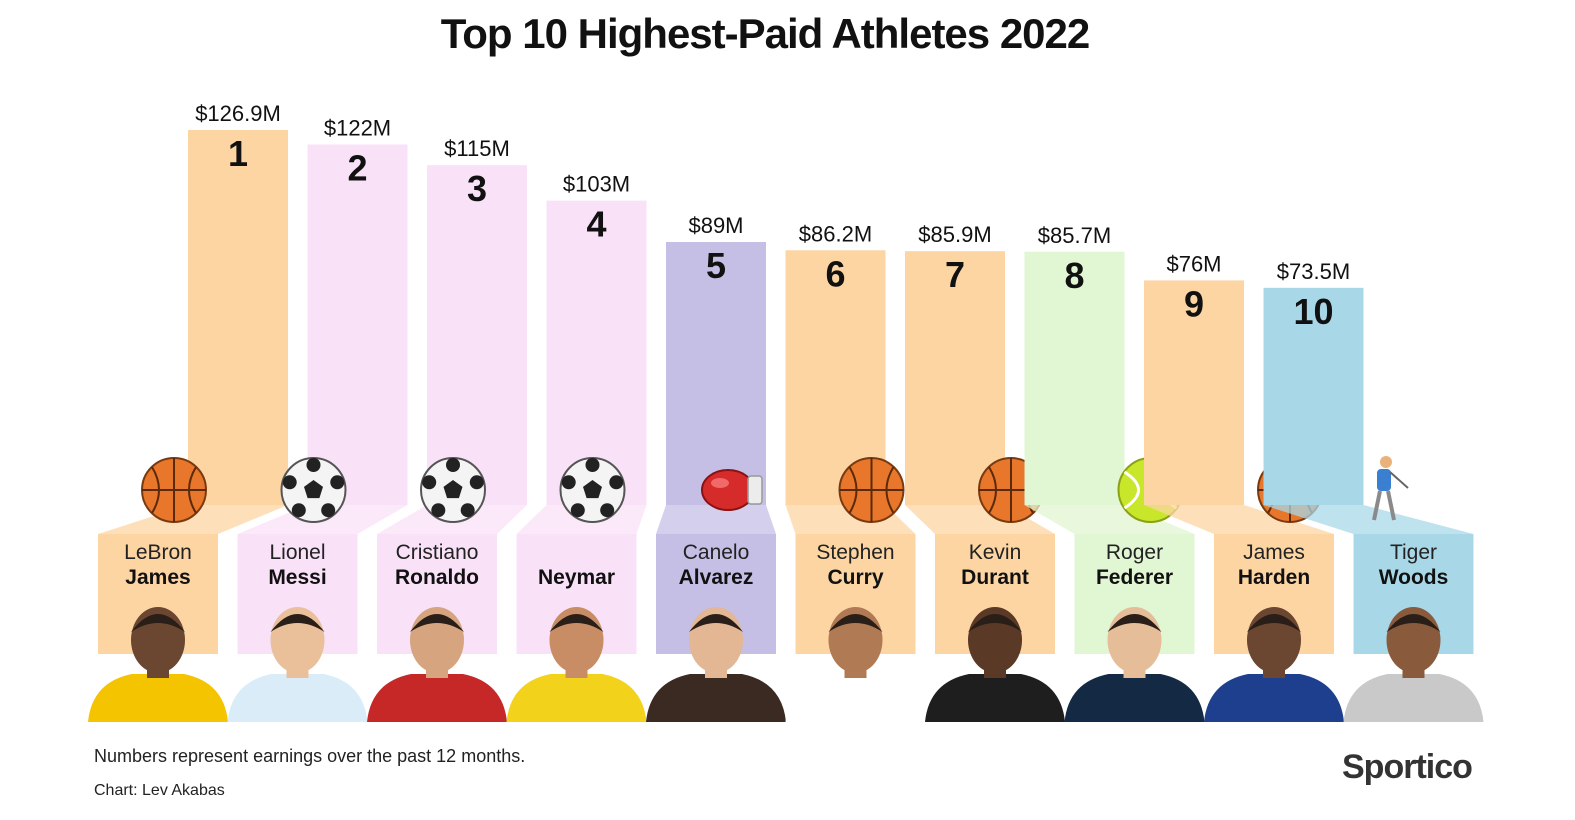  I want to click on rank-label: 3, so click(477, 188).